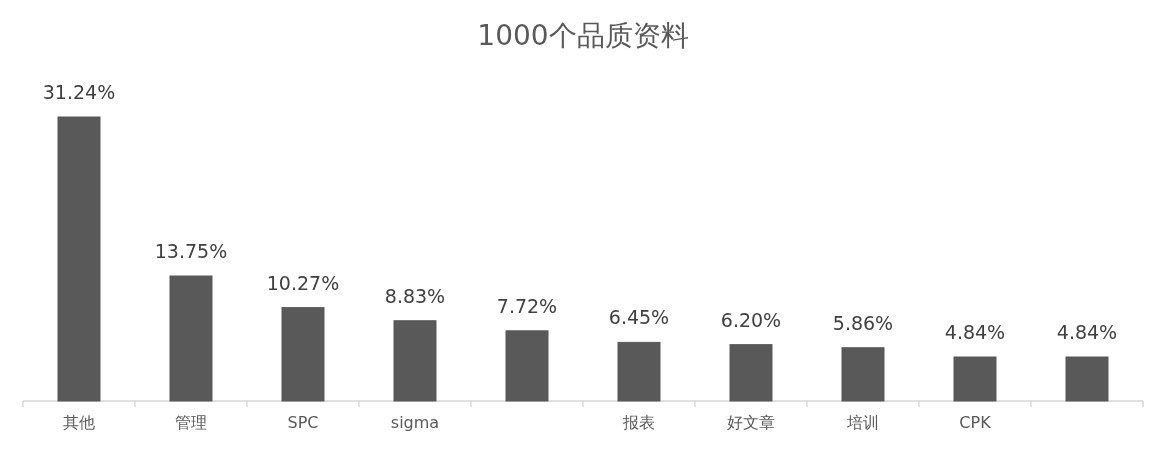 This screenshot has height=451, width=1167. Describe the element at coordinates (638, 422) in the screenshot. I see `x-tick-label: 报表` at that location.